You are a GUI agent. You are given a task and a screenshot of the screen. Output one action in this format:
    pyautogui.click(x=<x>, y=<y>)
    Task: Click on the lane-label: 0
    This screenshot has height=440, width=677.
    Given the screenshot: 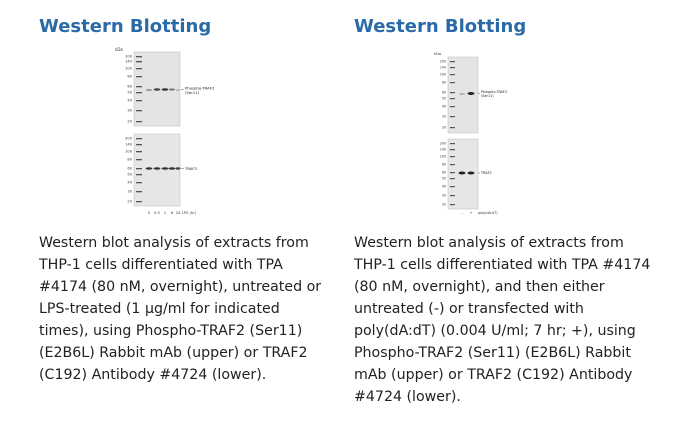 What is the action you would take?
    pyautogui.click(x=149, y=213)
    